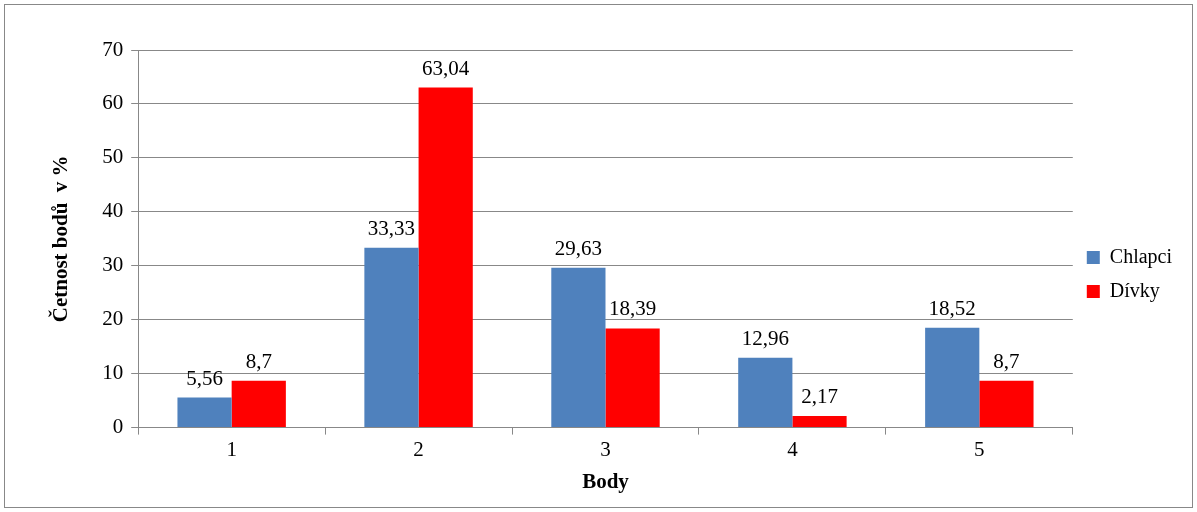  Describe the element at coordinates (113, 102) in the screenshot. I see `y-tick-label: 60` at that location.